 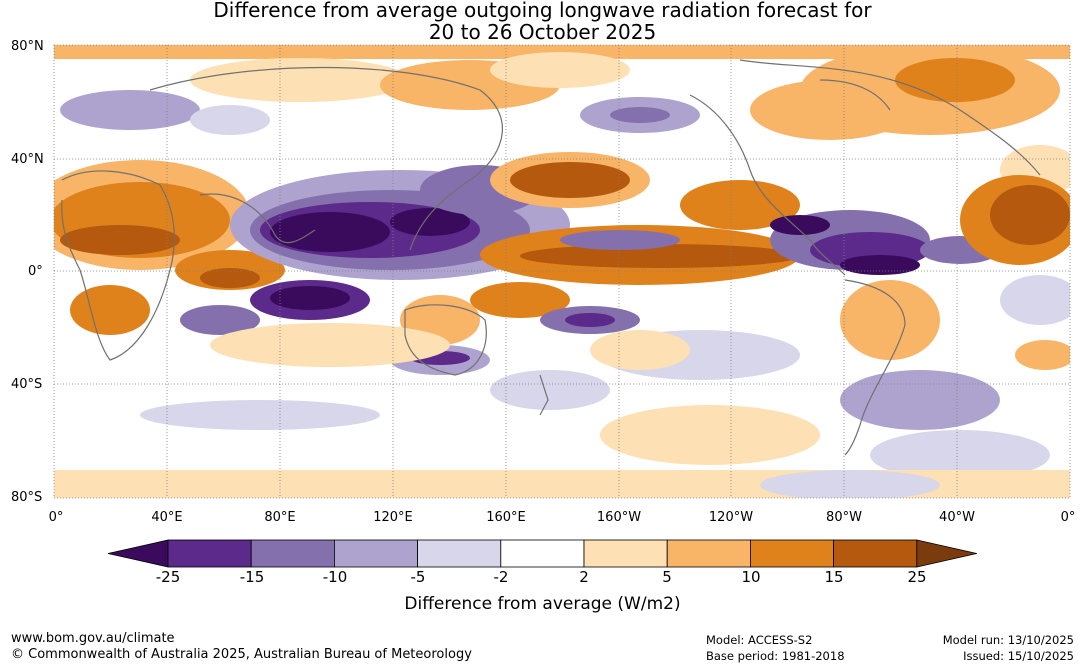 I want to click on lon-label-160w: 160°W, so click(x=619, y=517).